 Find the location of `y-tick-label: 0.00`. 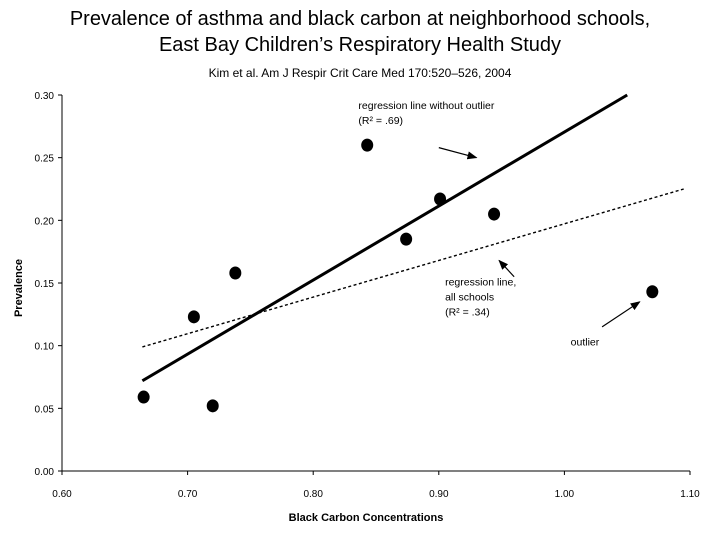

y-tick-label: 0.00 is located at coordinates (45, 472).